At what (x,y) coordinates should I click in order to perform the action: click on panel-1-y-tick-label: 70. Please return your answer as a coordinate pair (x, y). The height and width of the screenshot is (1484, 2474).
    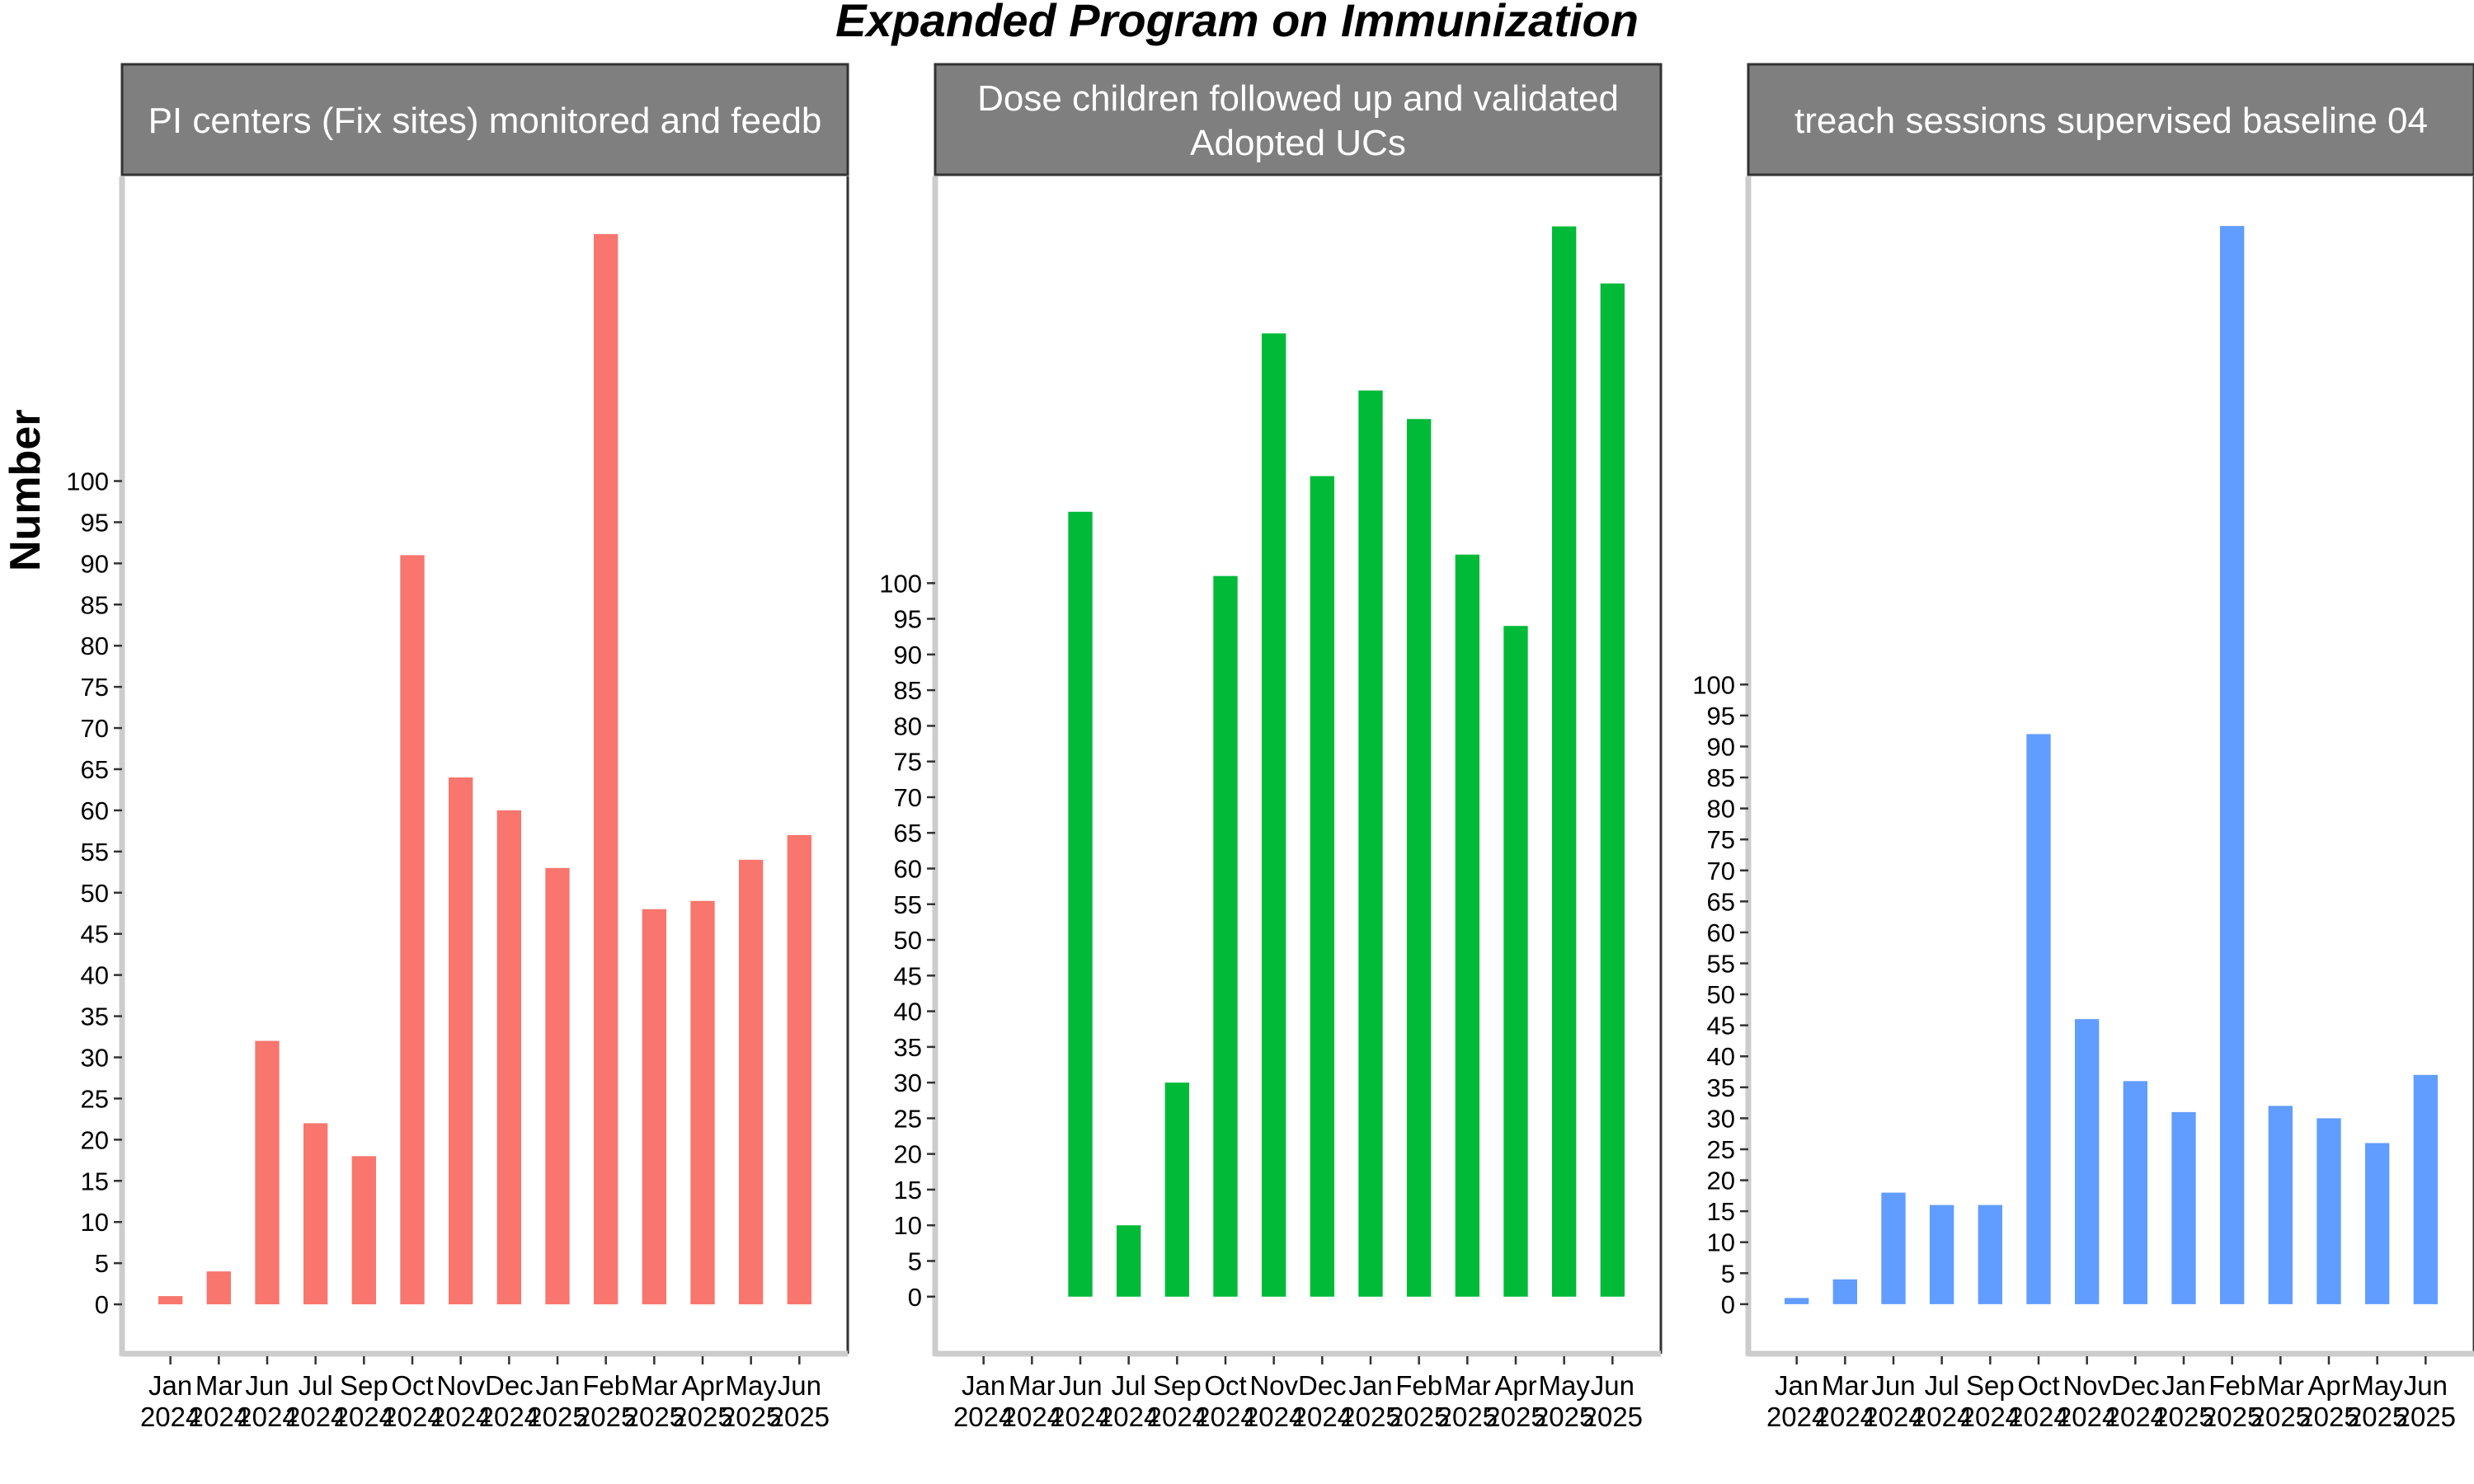
    Looking at the image, I should click on (95, 728).